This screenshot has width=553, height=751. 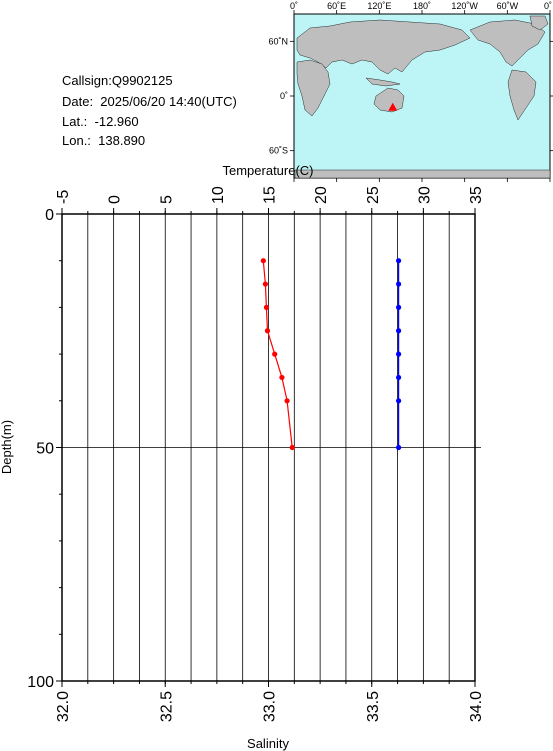 What do you see at coordinates (284, 96) in the screenshot?
I see `map-latitude-label: 0˚` at bounding box center [284, 96].